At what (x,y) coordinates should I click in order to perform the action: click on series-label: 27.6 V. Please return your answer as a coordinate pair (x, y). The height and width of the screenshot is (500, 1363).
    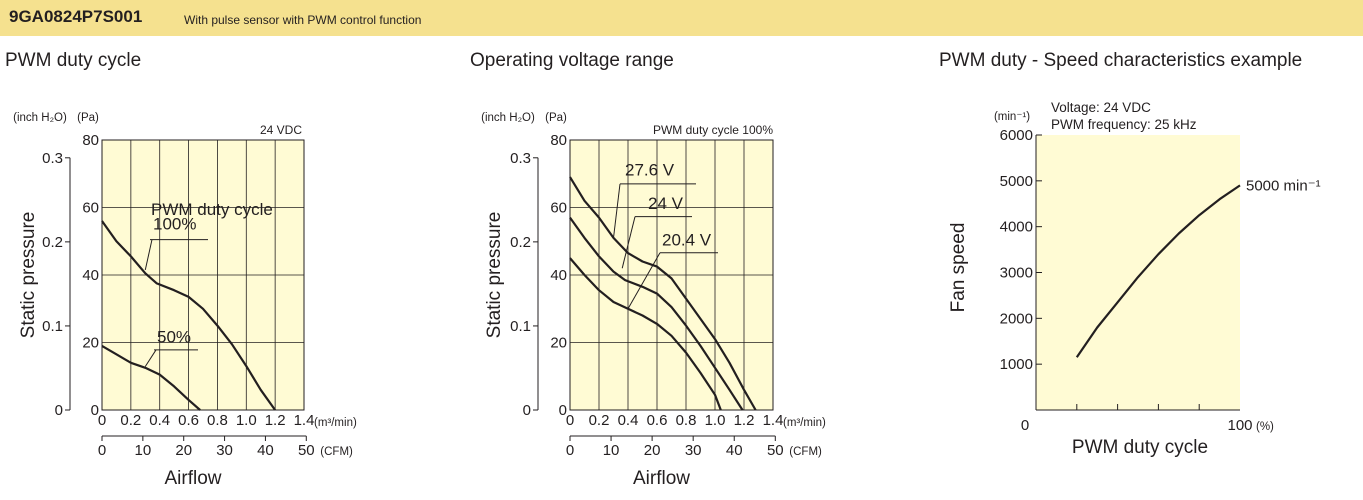
    Looking at the image, I should click on (650, 169).